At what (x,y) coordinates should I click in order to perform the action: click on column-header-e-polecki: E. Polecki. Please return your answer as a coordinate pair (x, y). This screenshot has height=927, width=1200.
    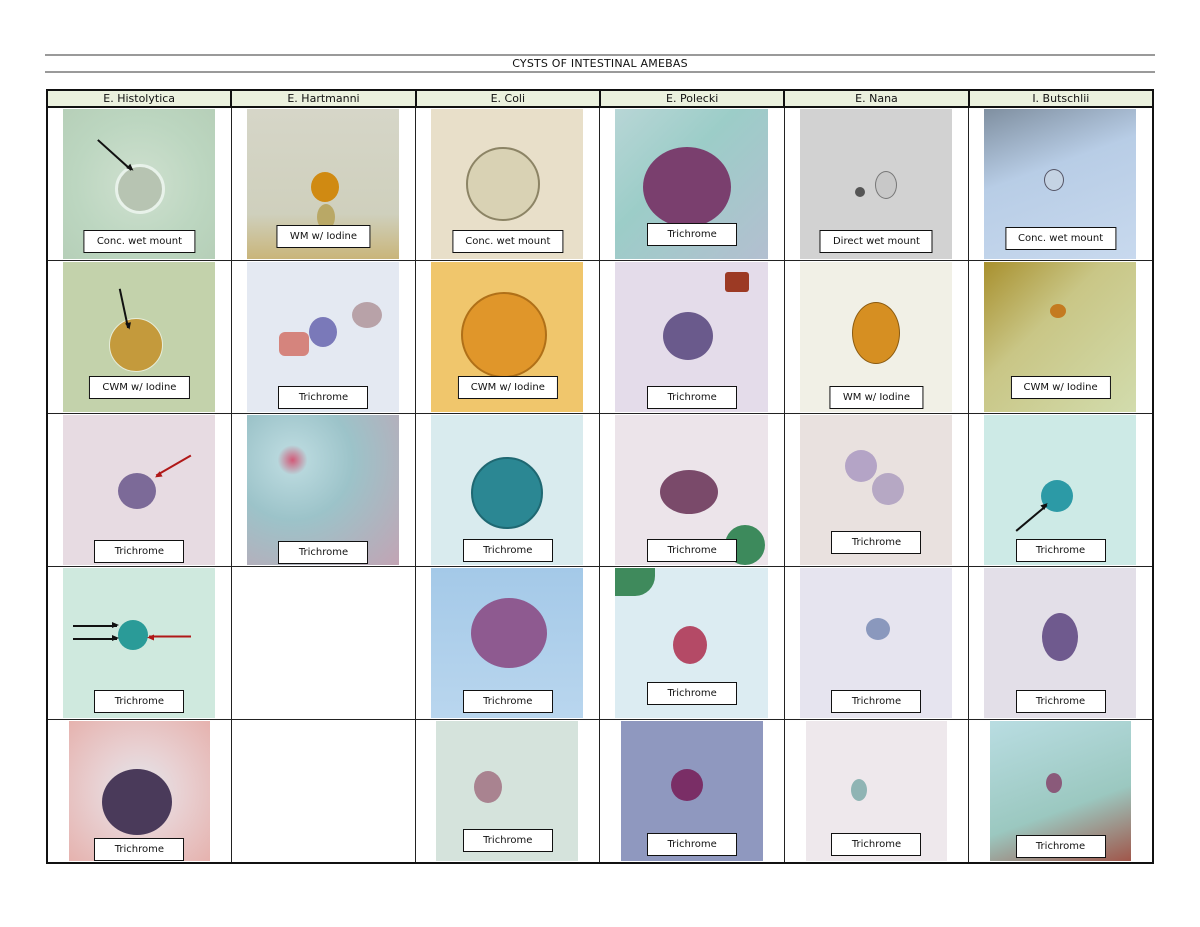
    Looking at the image, I should click on (692, 98).